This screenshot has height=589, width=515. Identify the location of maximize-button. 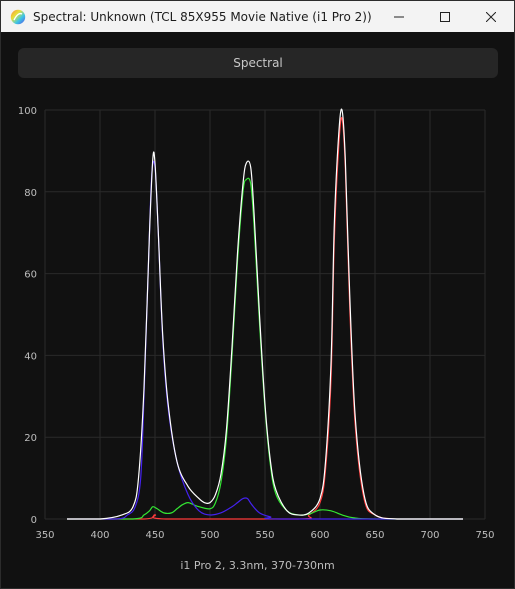
(445, 16).